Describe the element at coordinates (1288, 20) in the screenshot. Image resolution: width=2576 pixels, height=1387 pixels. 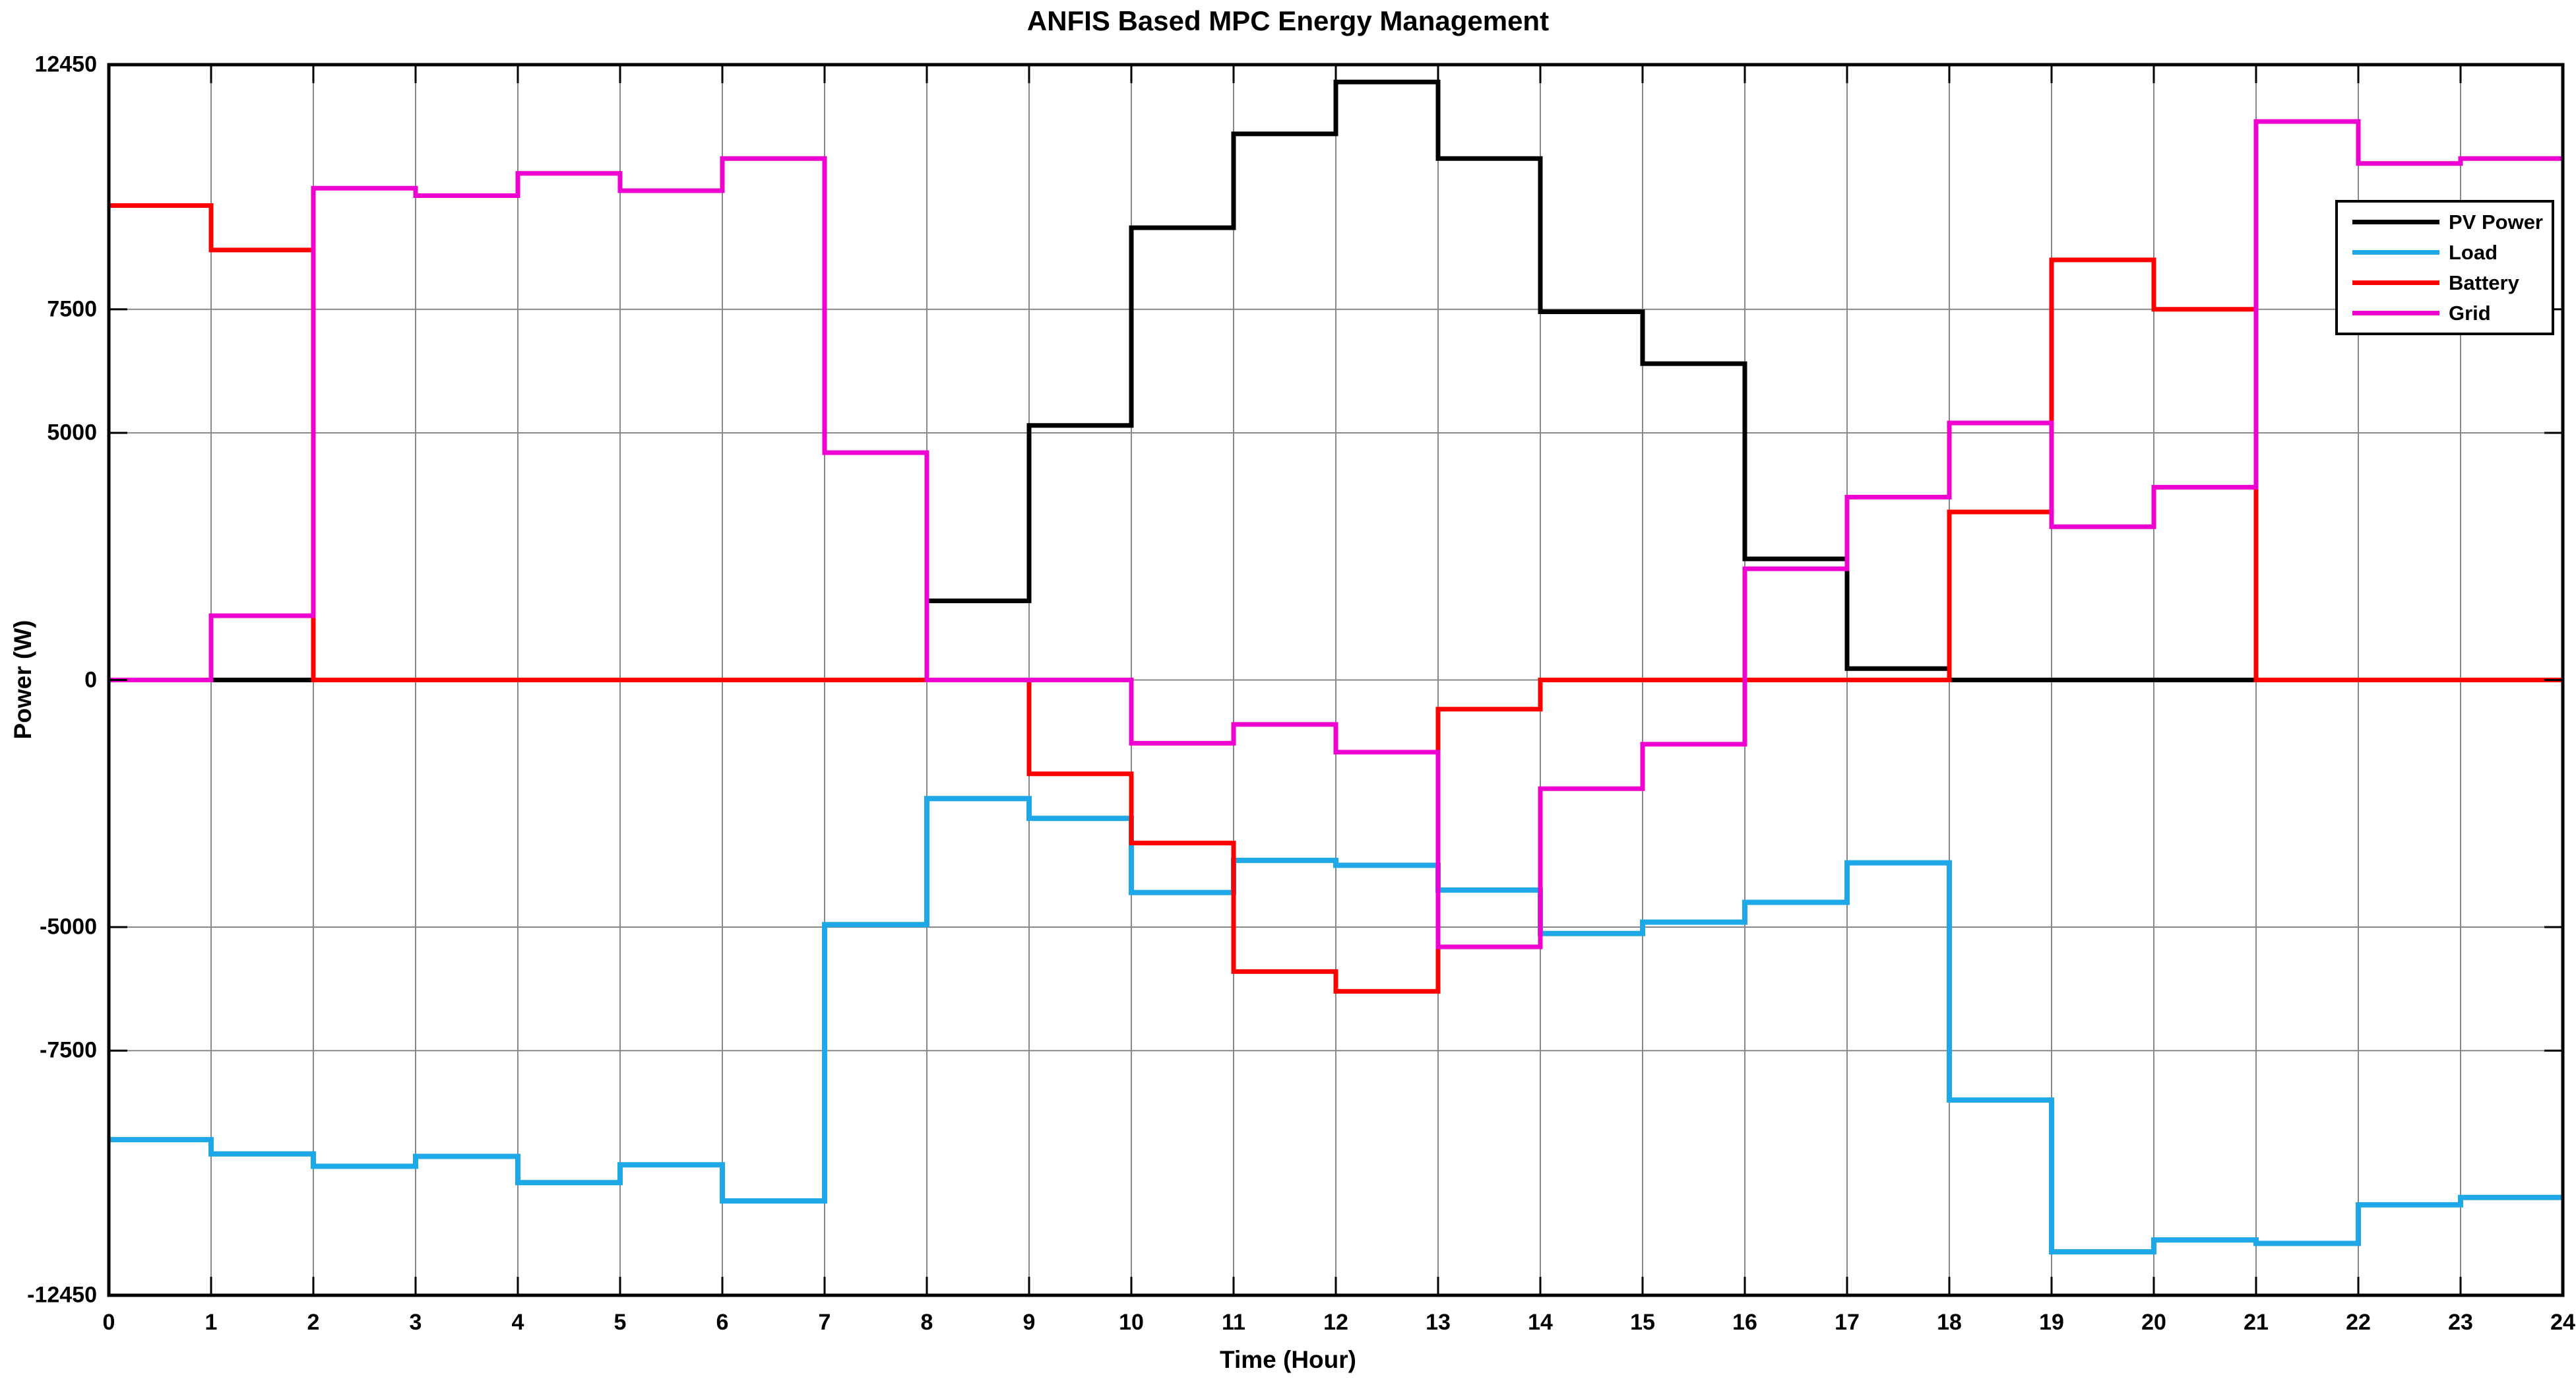
I see `chart-title: ANFIS Based MPC Energy Management` at that location.